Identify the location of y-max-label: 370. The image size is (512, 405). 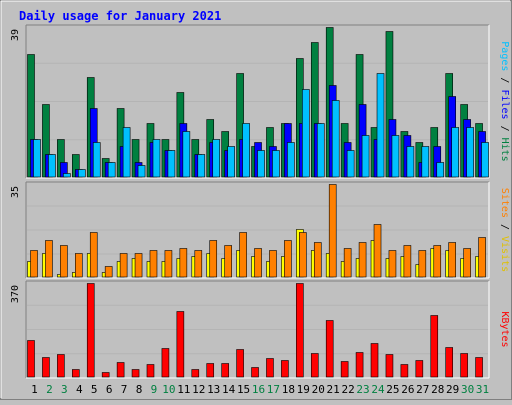
(15, 294).